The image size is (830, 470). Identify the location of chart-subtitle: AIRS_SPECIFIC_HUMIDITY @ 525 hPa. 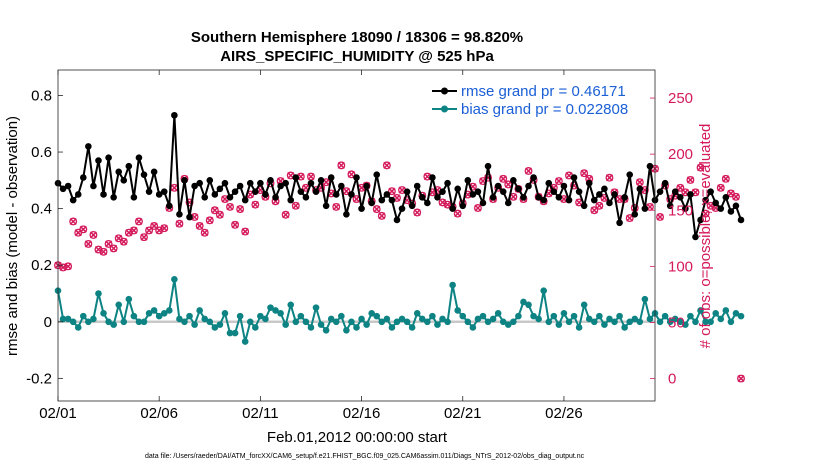
(357, 56).